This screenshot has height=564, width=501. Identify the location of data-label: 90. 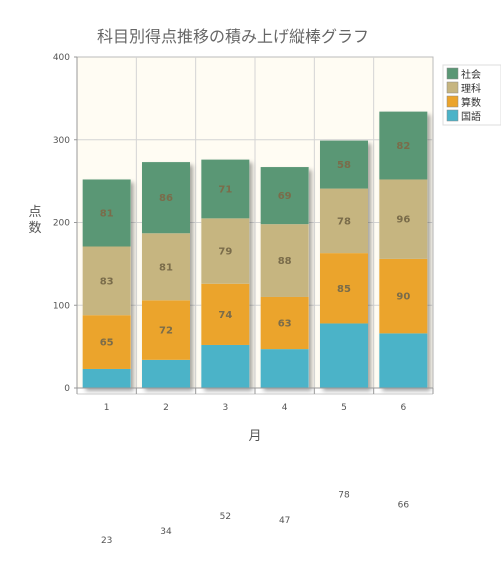
(403, 297).